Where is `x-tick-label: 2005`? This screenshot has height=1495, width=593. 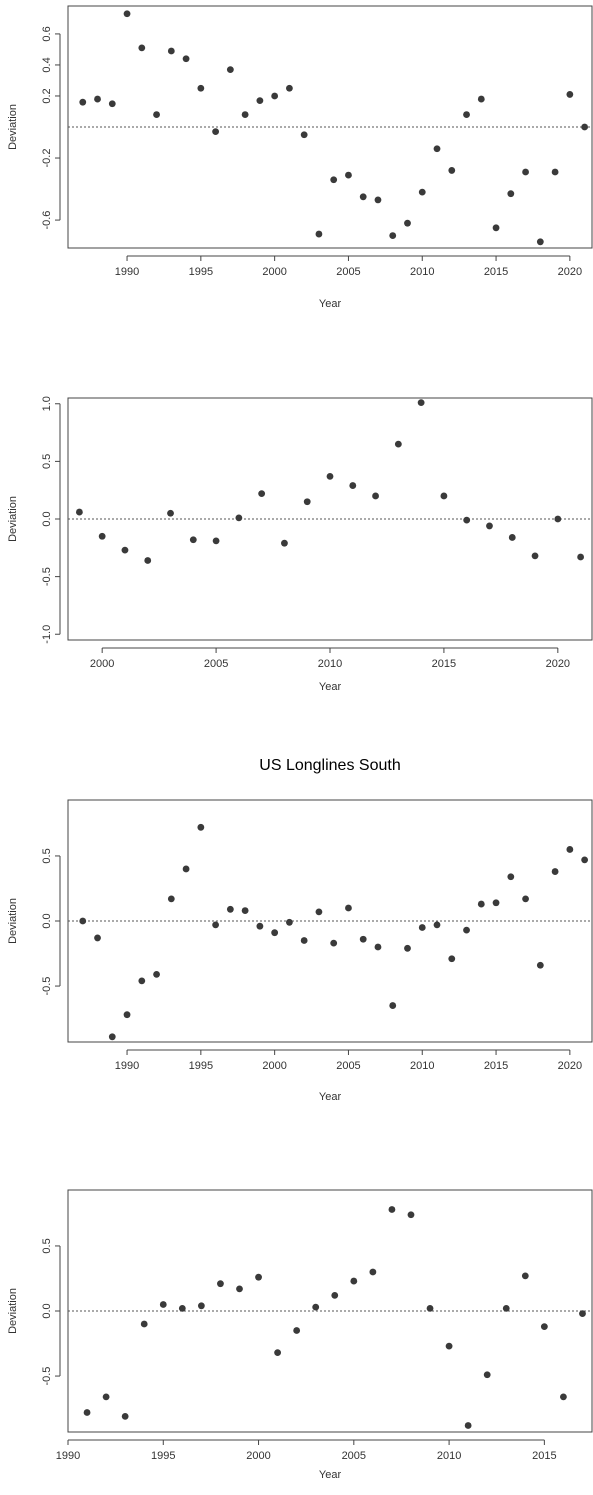 x-tick-label: 2005 is located at coordinates (354, 1456).